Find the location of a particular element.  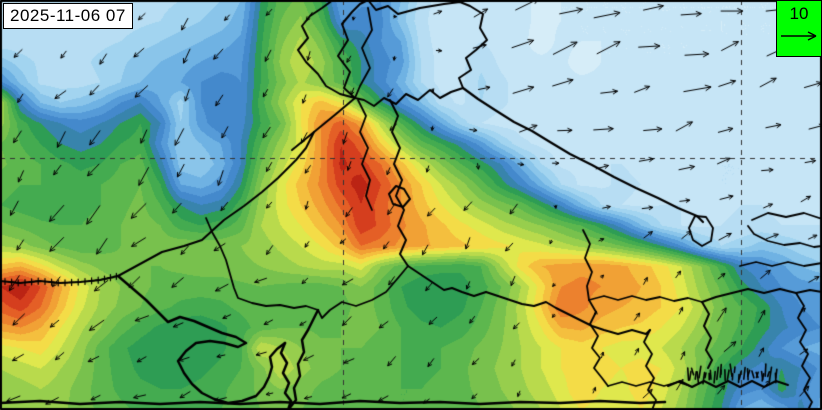

timestamp-text: 2025-11-06 07 is located at coordinates (68, 15).